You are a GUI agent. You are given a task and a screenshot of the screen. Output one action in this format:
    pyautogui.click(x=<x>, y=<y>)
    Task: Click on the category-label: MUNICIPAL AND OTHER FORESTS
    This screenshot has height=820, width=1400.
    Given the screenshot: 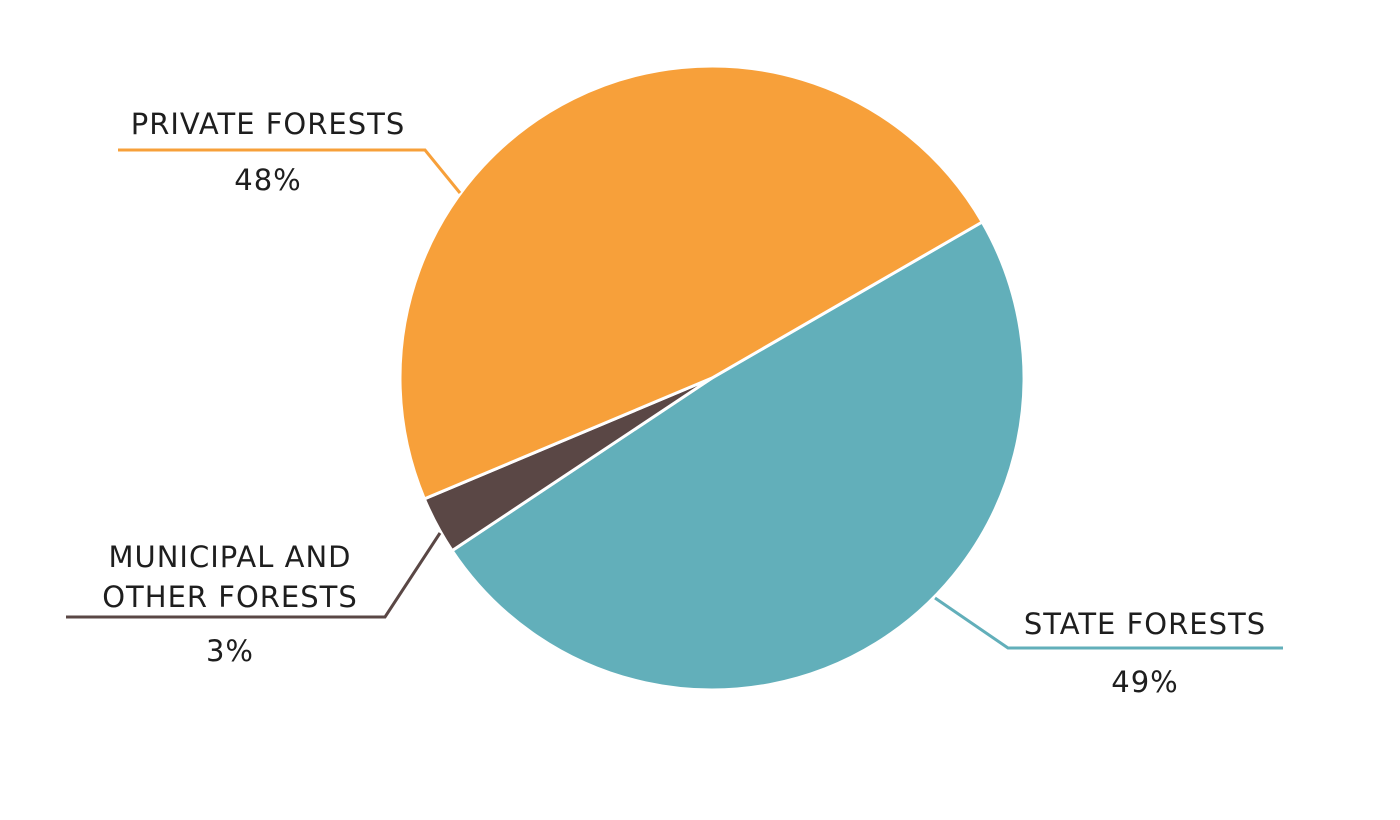 What is the action you would take?
    pyautogui.click(x=230, y=577)
    